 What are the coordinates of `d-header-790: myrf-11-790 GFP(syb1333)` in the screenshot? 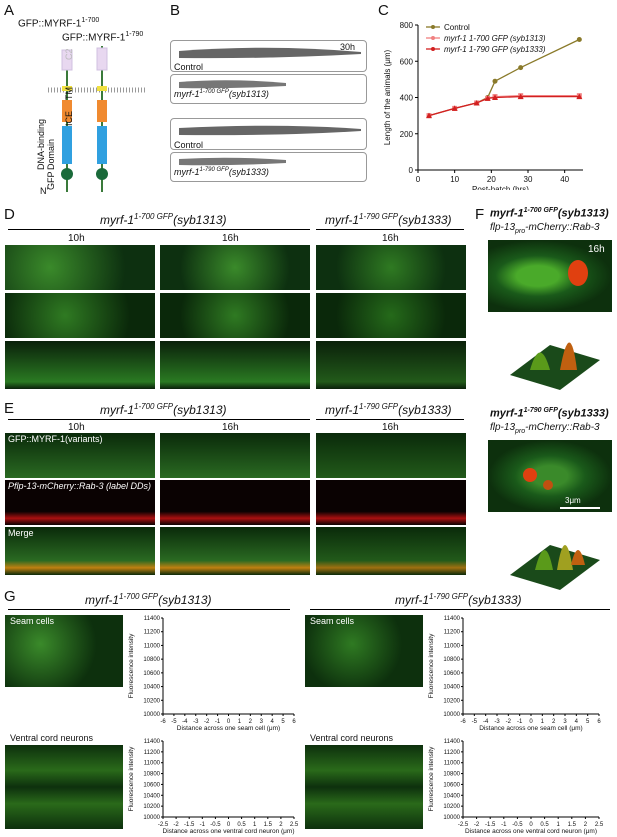 It's located at (388, 219).